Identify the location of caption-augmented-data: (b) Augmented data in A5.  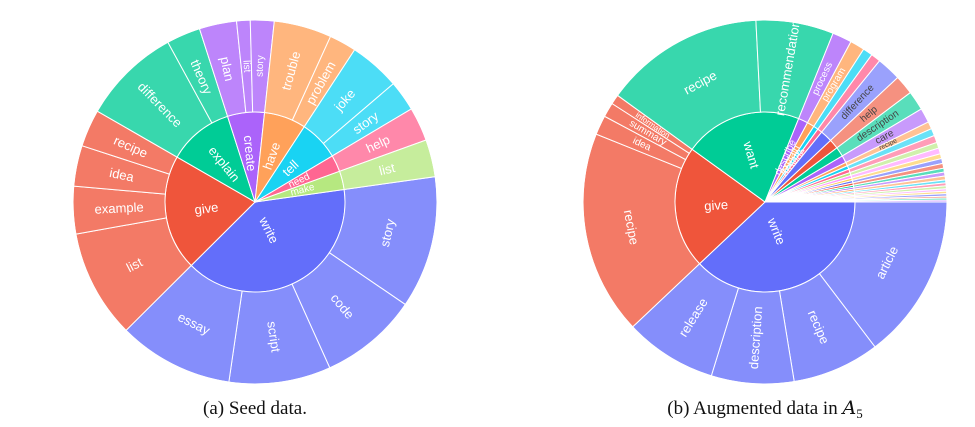
(764, 409).